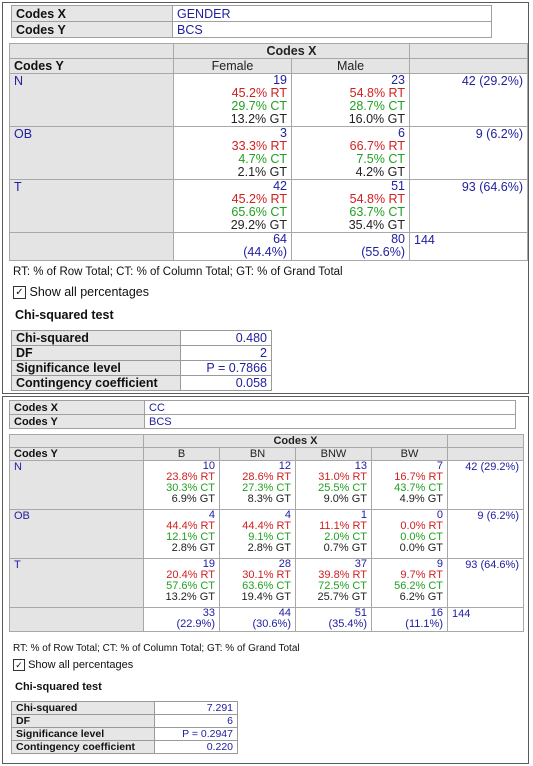 The width and height of the screenshot is (533, 766). What do you see at coordinates (232, 153) in the screenshot?
I see `table-cell: 3 33.3% RT 4.7% CT 2.1% GT` at bounding box center [232, 153].